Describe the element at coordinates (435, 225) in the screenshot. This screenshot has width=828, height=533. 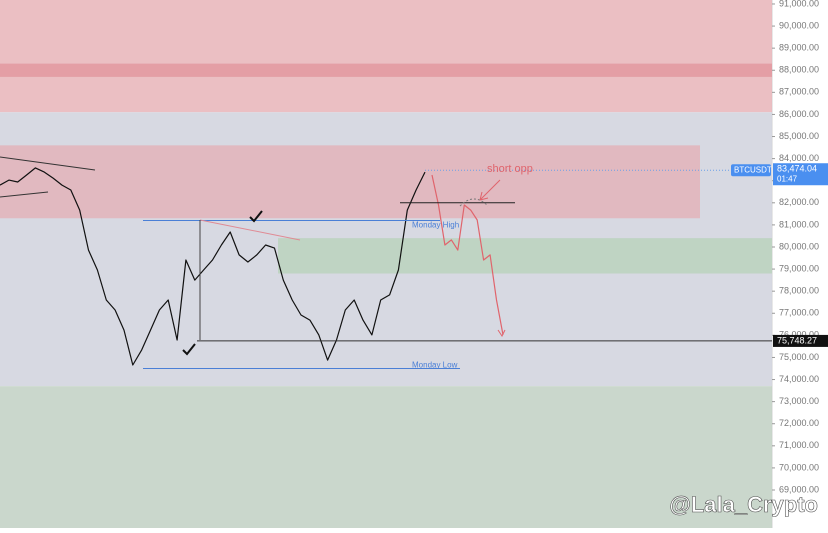
I see `level-label: Monday High` at that location.